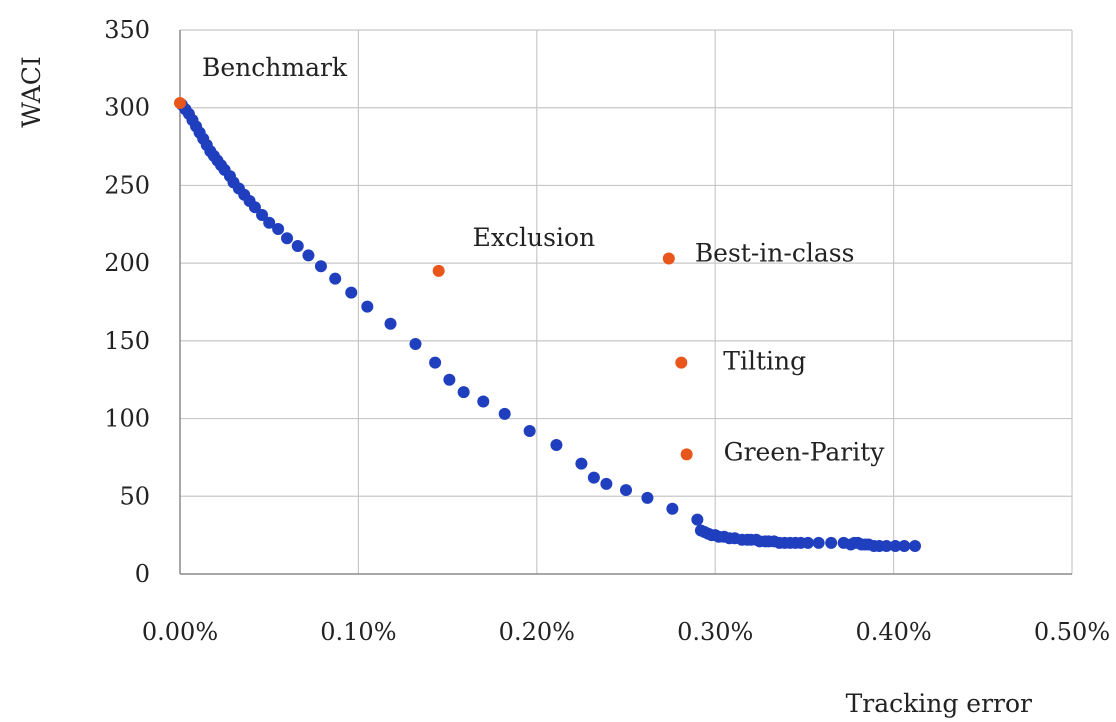  I want to click on x-tick-label: 0.10%, so click(358, 632).